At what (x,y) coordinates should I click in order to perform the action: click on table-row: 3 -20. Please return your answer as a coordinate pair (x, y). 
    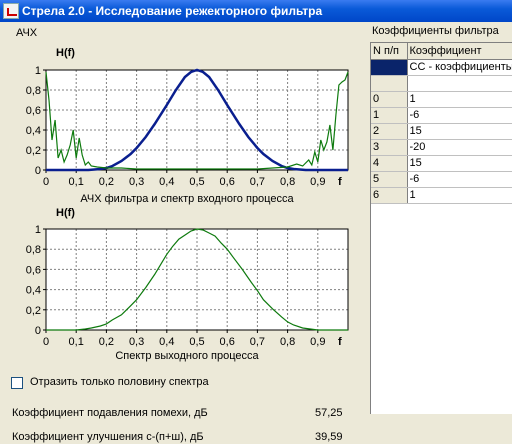
    Looking at the image, I should click on (441, 147).